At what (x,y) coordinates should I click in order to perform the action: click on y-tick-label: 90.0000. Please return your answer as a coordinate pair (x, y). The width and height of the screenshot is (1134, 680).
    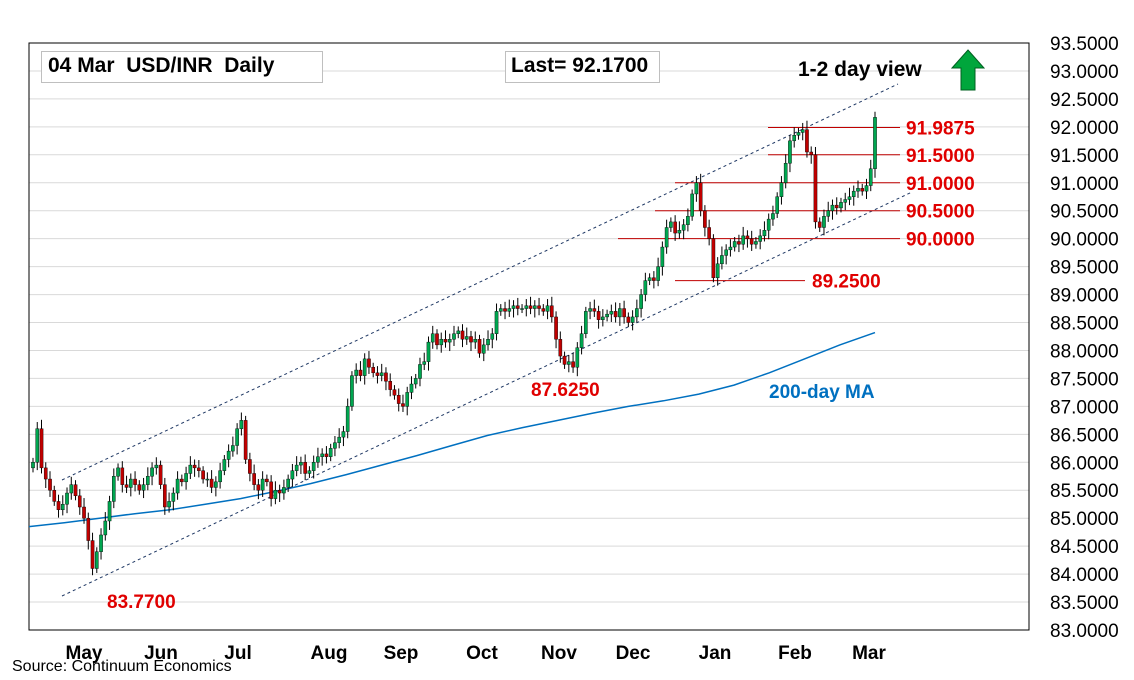
    Looking at the image, I should click on (1084, 240).